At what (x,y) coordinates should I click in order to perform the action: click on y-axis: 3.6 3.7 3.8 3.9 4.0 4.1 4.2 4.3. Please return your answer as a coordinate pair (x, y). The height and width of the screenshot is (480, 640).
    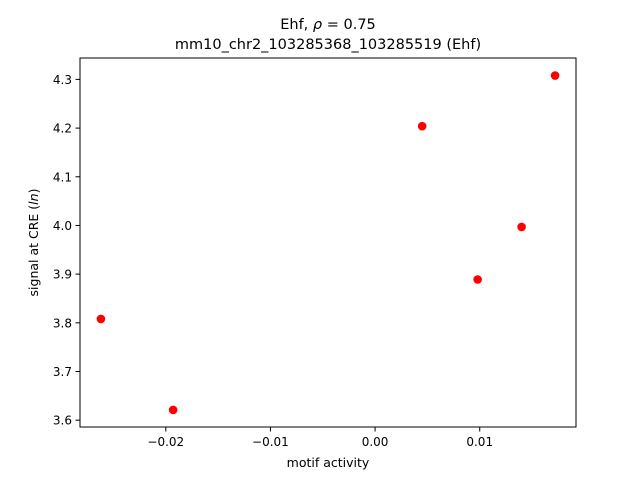
    Looking at the image, I should click on (66, 250).